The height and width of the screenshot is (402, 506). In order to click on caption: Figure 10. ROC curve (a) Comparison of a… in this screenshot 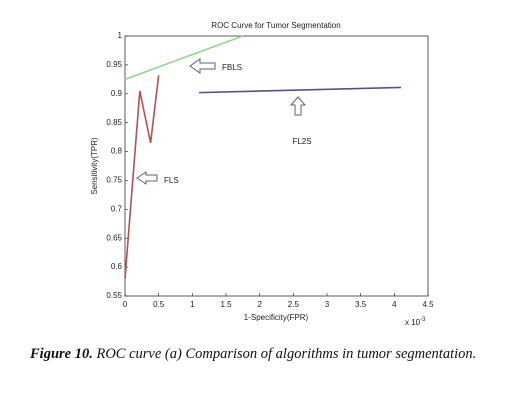, I will do `click(268, 354)`.